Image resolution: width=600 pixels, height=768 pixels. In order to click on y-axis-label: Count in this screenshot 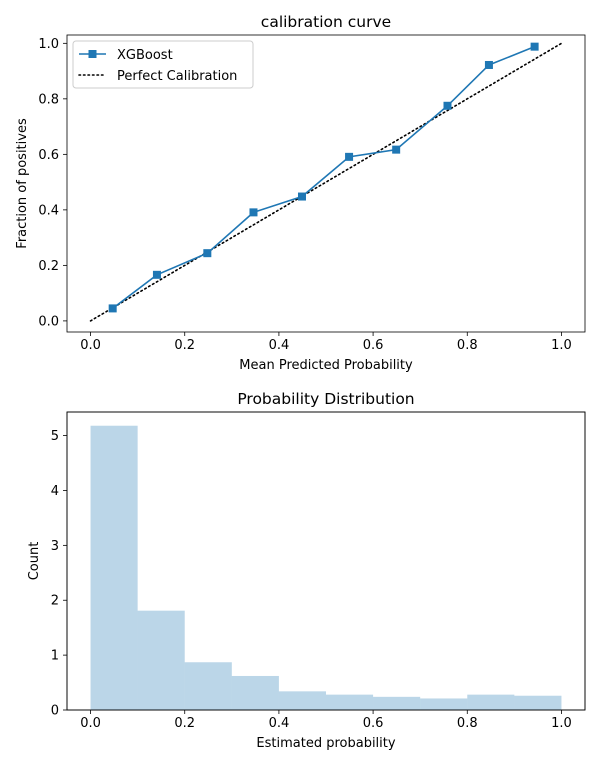, I will do `click(34, 561)`.